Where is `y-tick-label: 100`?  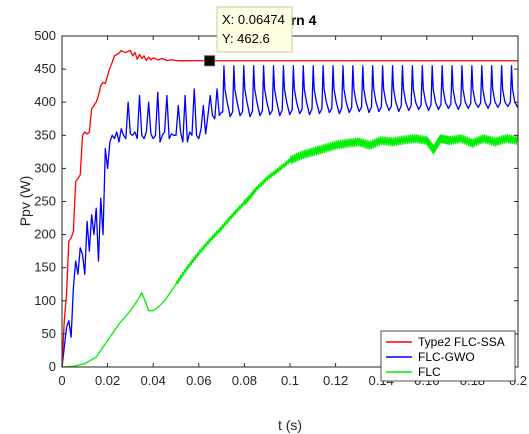
y-tick-label: 100 is located at coordinates (45, 300).